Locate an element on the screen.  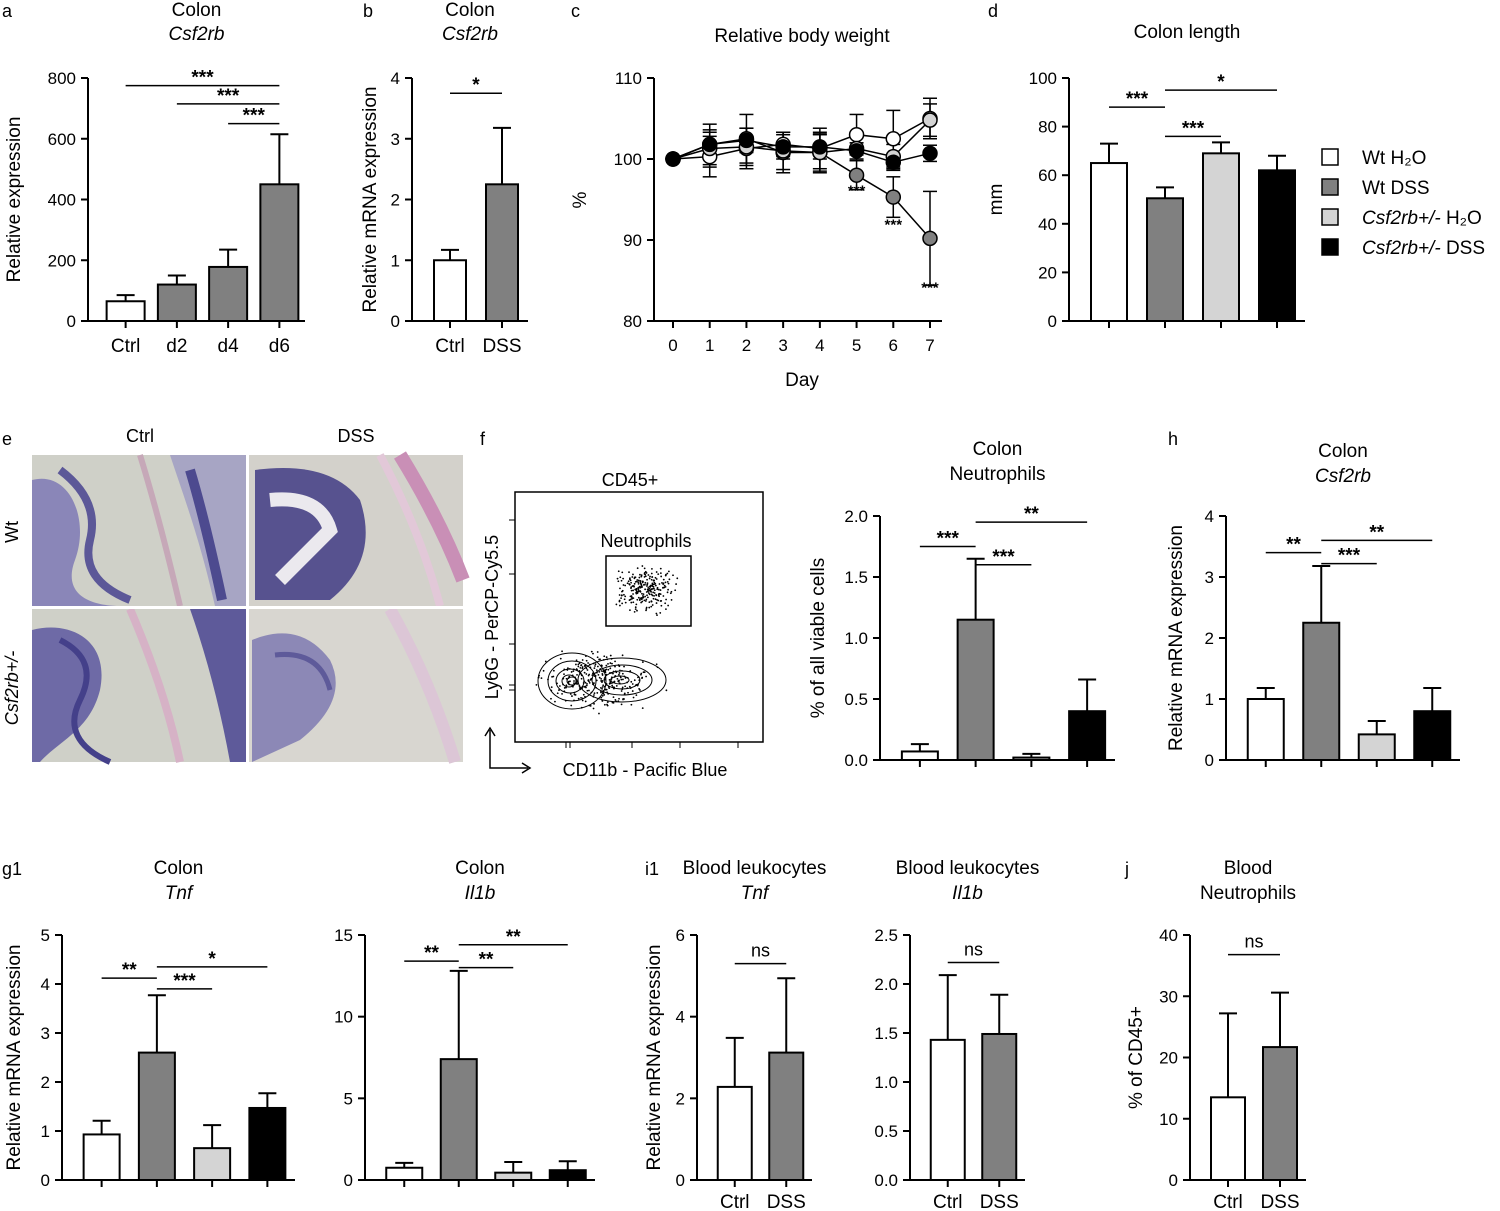
chart-title: Blood leukocytes is located at coordinates (968, 868).